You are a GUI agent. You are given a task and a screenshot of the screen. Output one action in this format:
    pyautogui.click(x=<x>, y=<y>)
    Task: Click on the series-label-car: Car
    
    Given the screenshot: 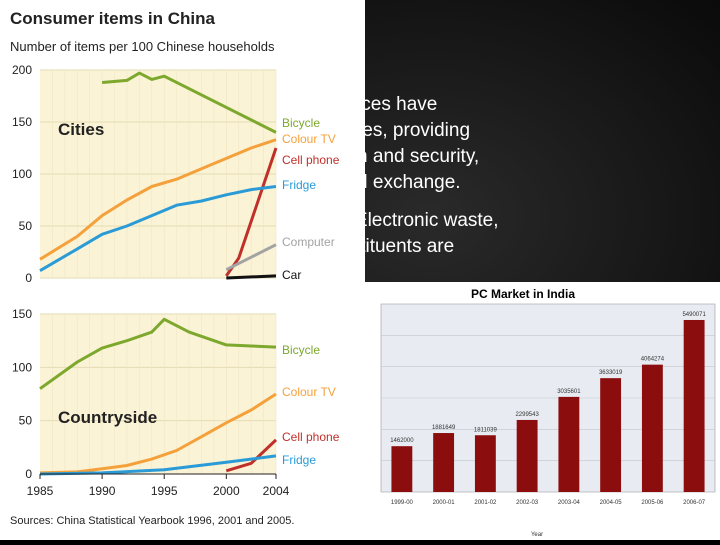 What is the action you would take?
    pyautogui.click(x=291, y=275)
    